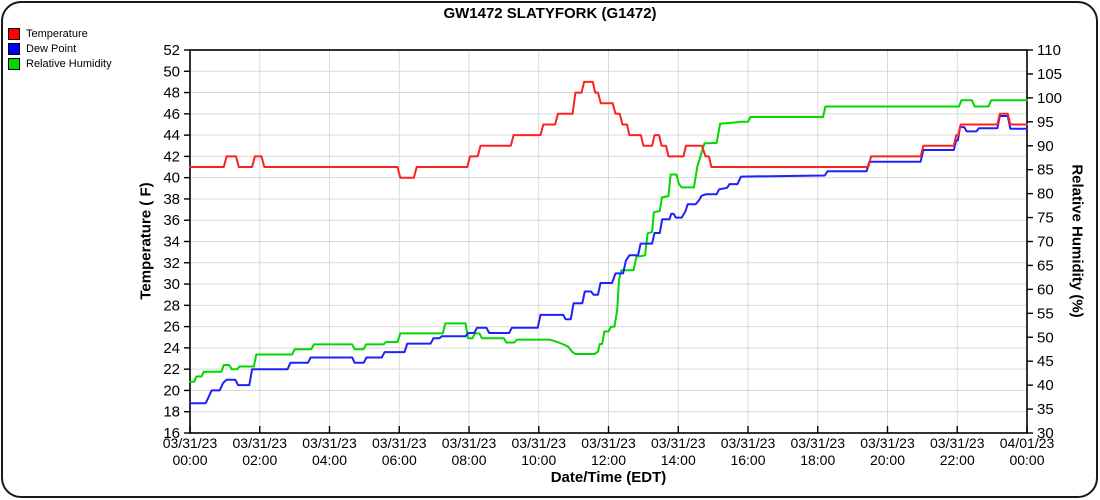 This screenshot has width=1100, height=500. Describe the element at coordinates (1045, 433) in the screenshot. I see `y-right-tick-label: 30` at that location.